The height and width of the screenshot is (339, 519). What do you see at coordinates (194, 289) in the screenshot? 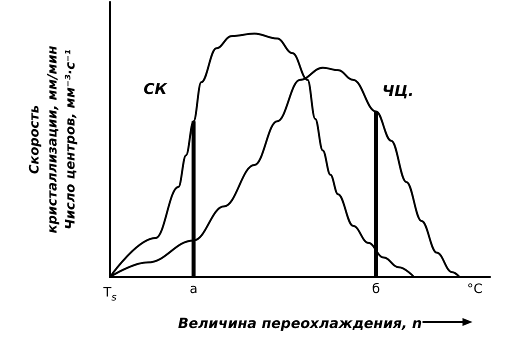
I see `x-tick-label: а` at bounding box center [194, 289].